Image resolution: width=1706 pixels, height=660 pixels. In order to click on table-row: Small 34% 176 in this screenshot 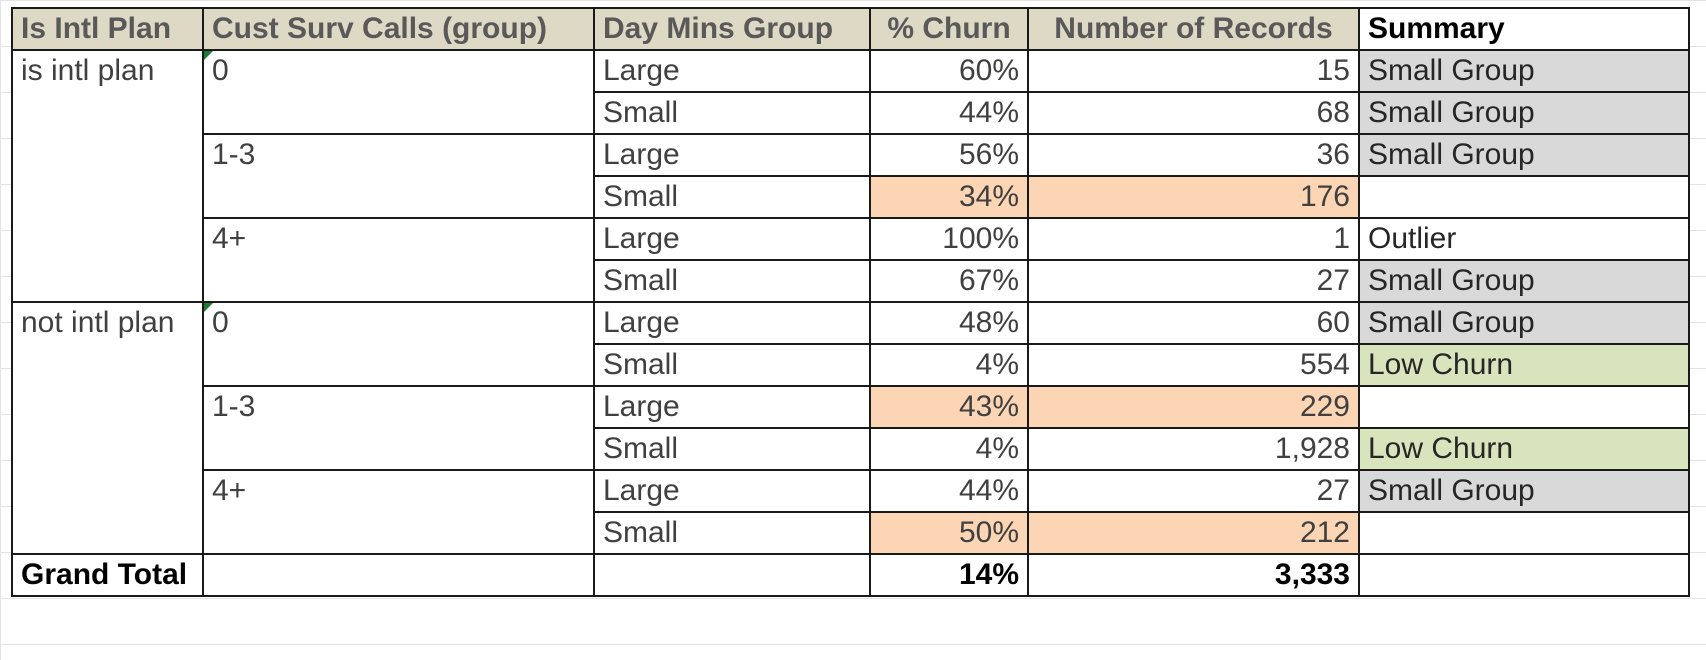, I will do `click(851, 197)`.